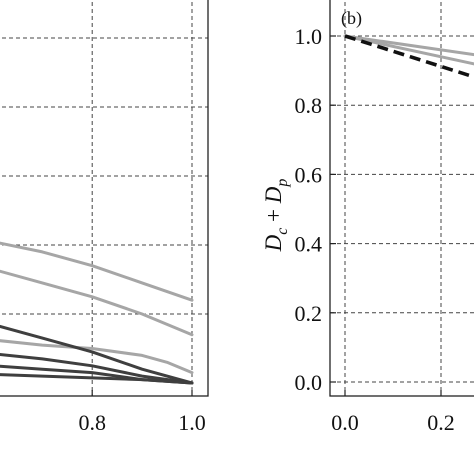 The width and height of the screenshot is (474, 474). Describe the element at coordinates (276, 216) in the screenshot. I see `y-axis-title: Dc + Dp` at that location.